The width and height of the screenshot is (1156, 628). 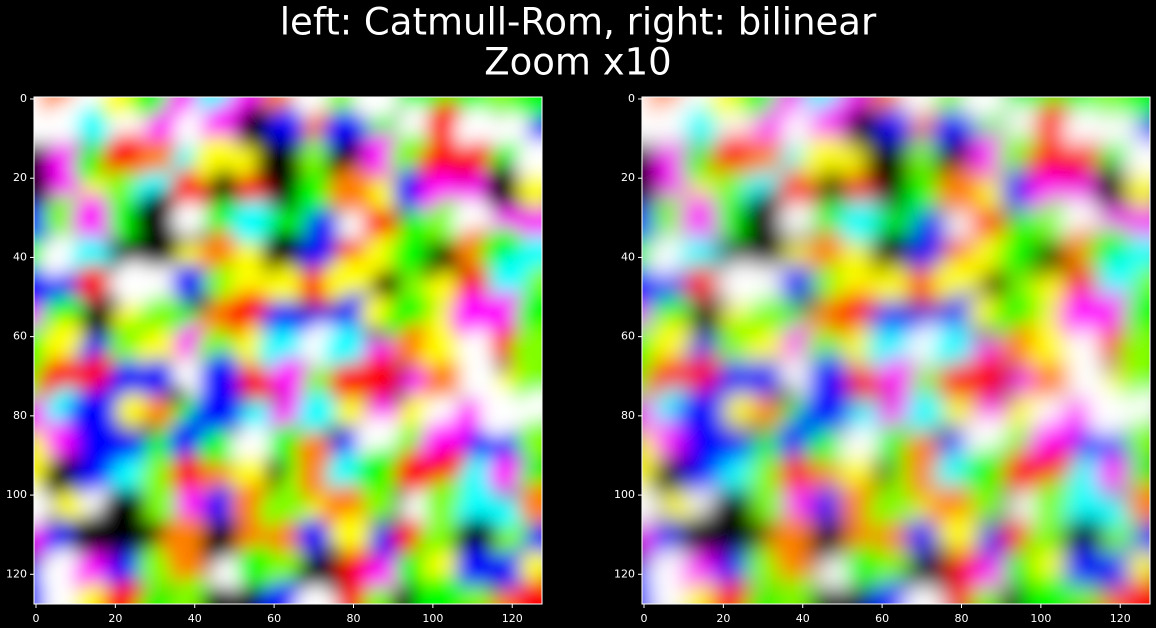 I want to click on x-tick-label: 100, so click(x=432, y=618).